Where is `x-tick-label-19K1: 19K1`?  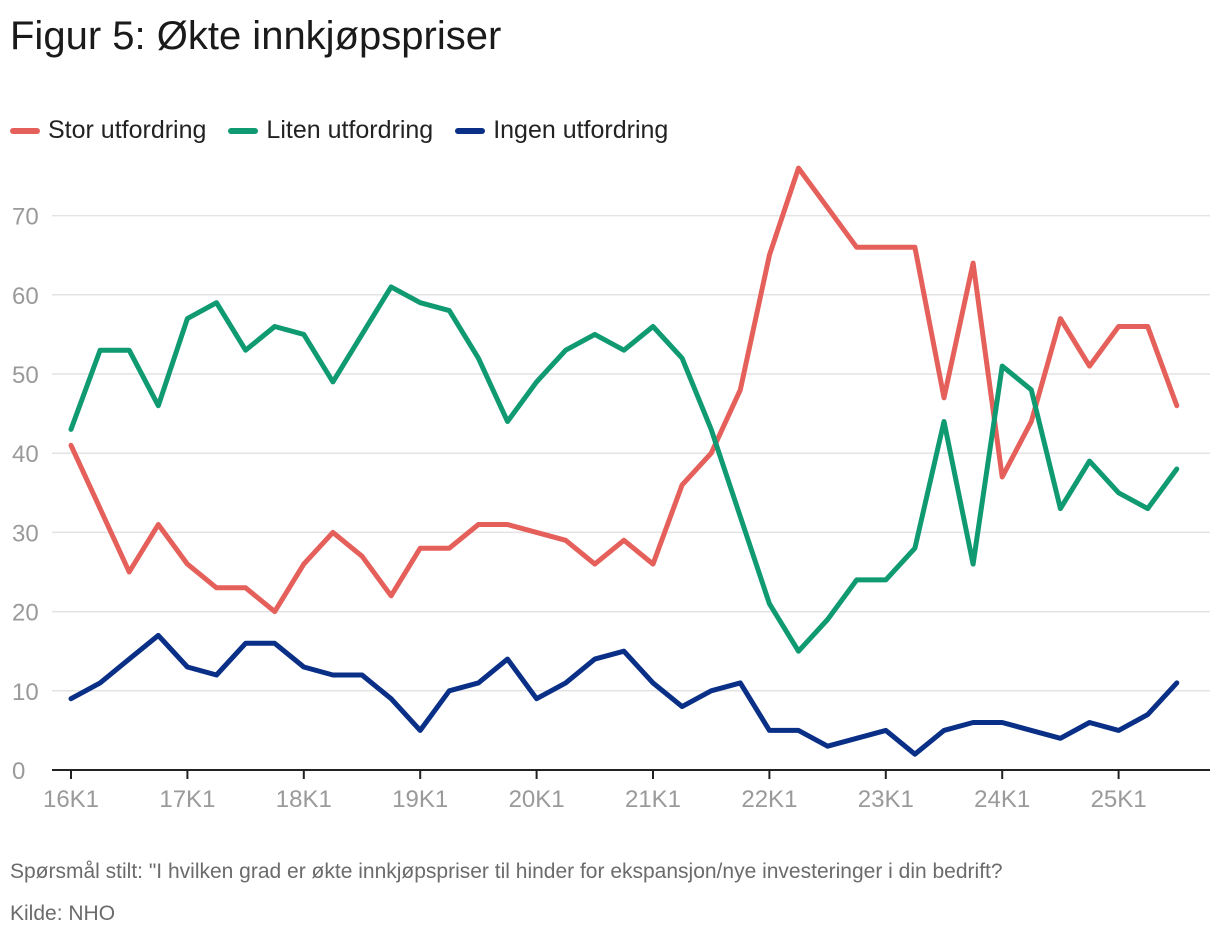 x-tick-label-19K1: 19K1 is located at coordinates (420, 799).